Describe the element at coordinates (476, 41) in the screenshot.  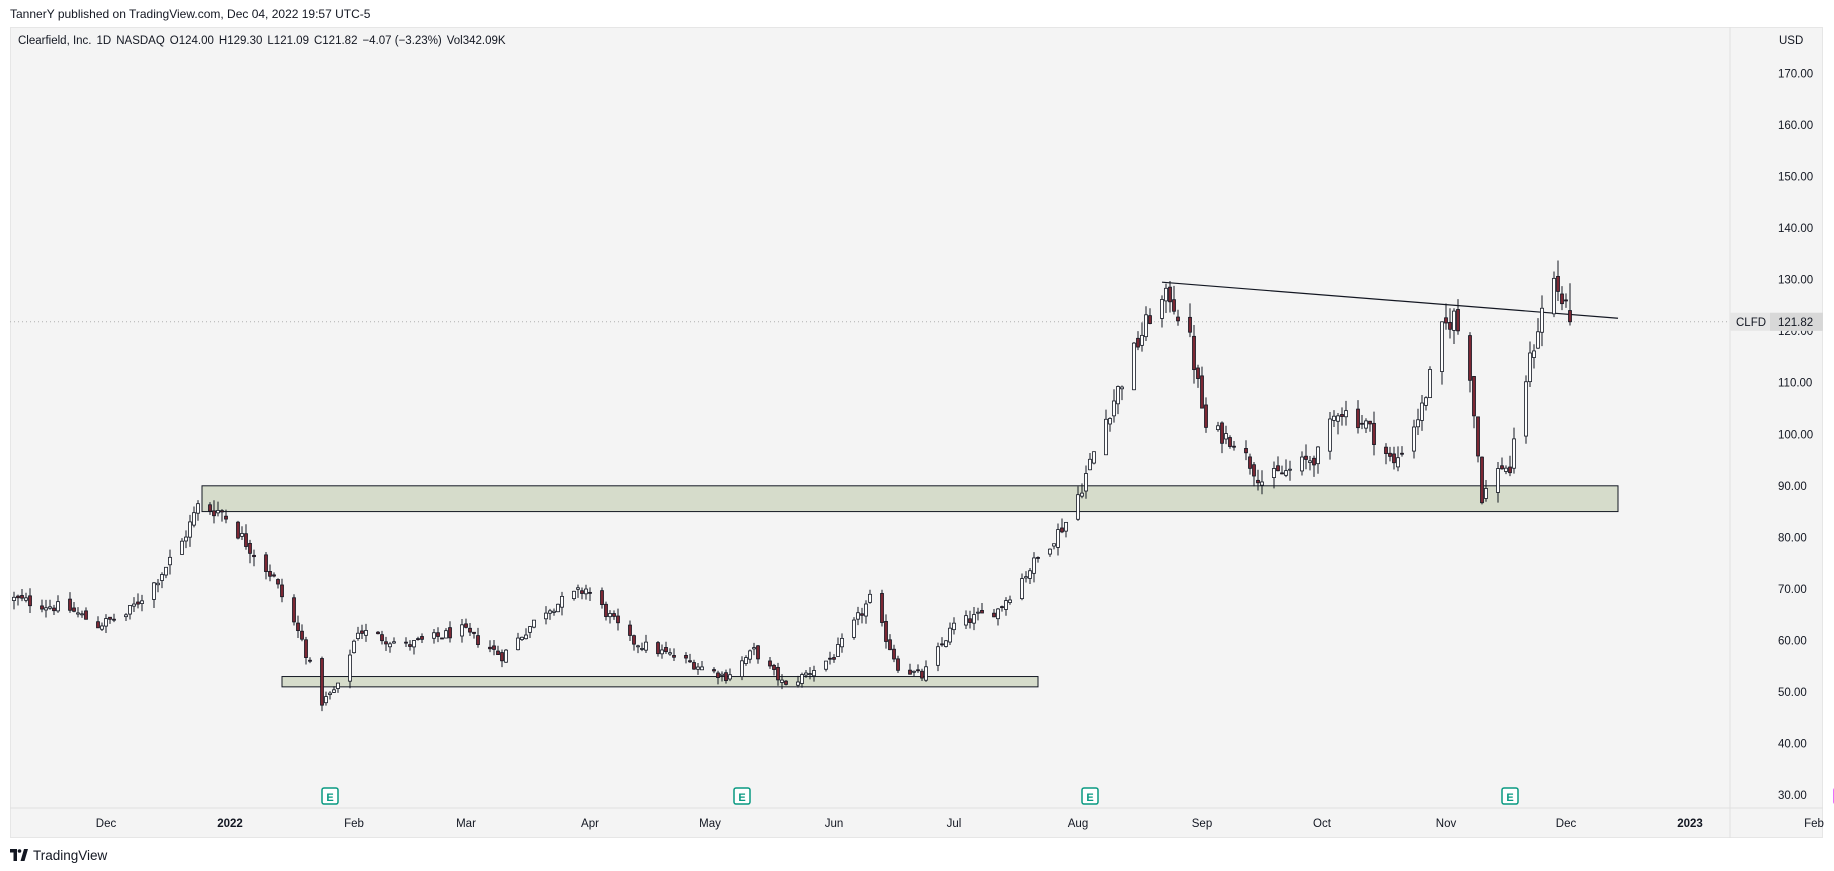
I see `legend-volume: Vol342.09K` at that location.